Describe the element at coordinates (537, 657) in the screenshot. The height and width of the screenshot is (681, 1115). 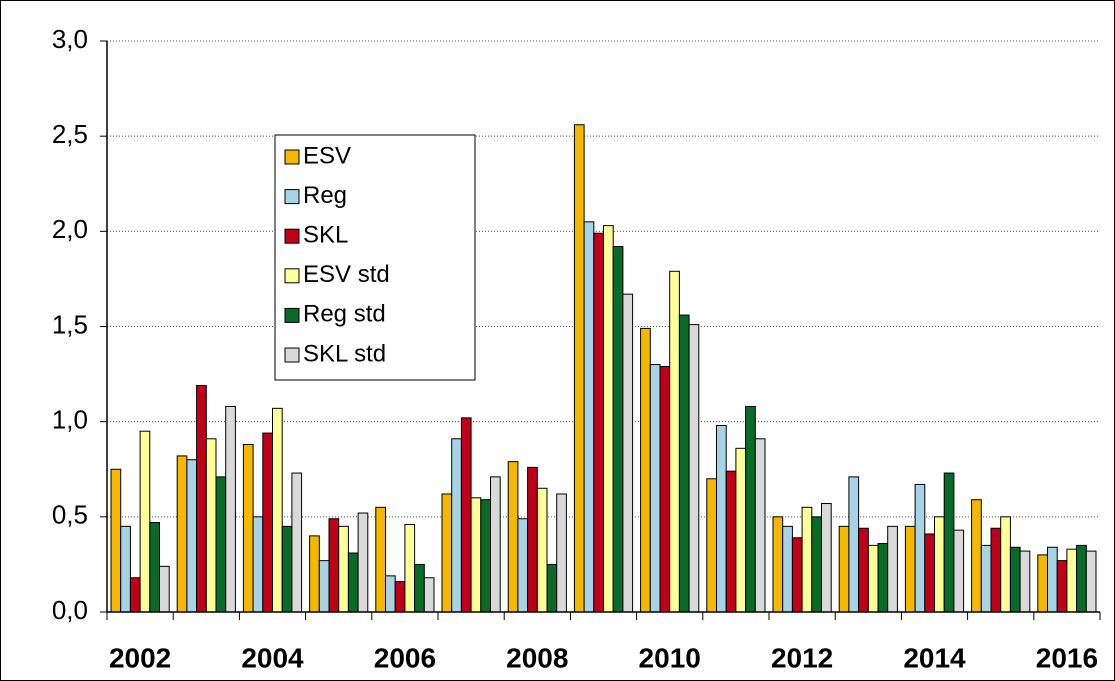
I see `x-tick-label: 2008` at that location.